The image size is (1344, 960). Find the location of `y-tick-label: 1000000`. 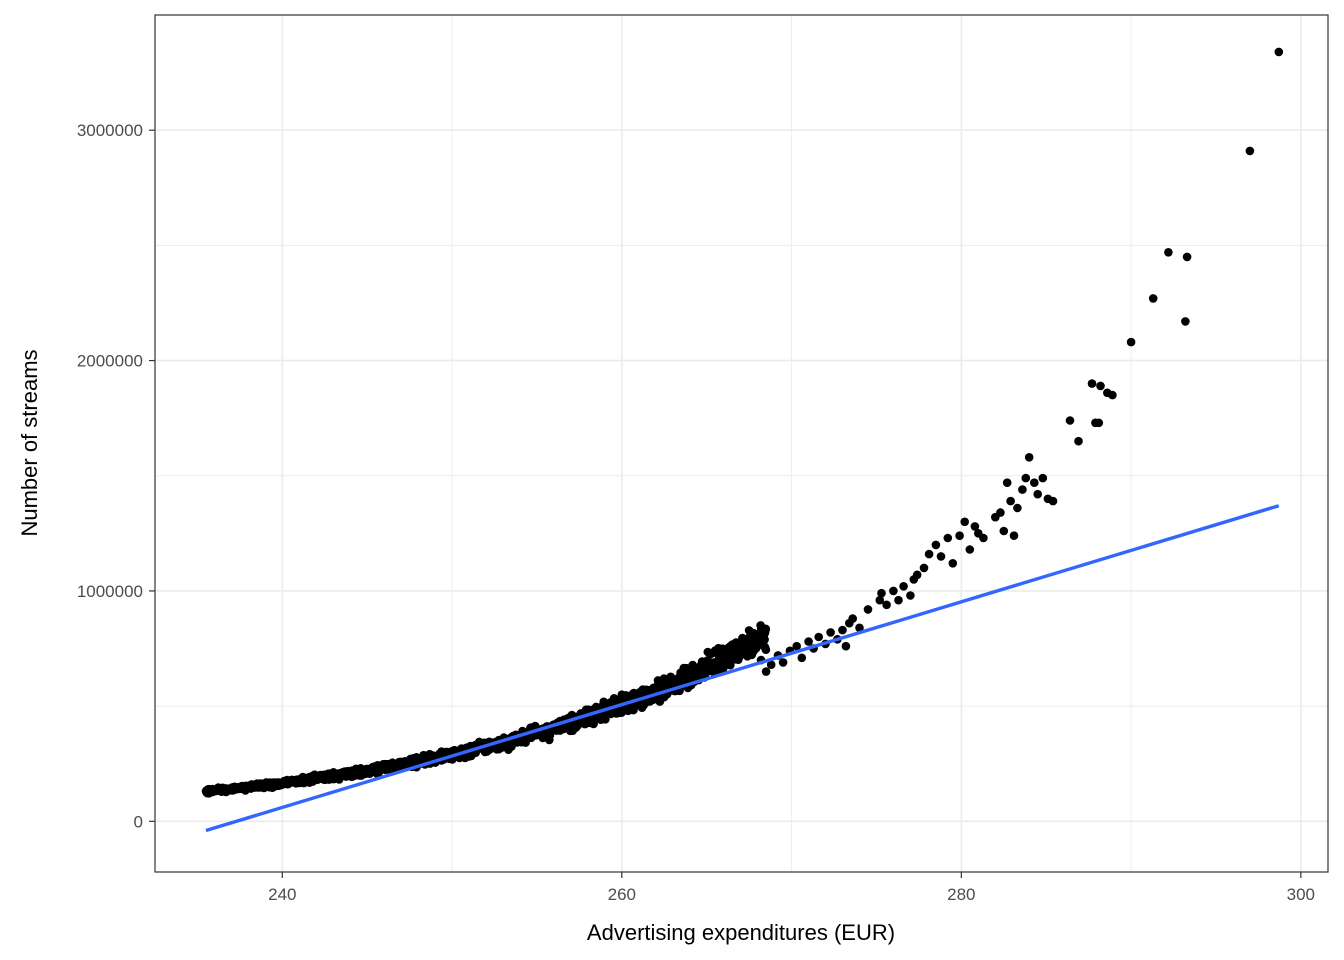

y-tick-label: 1000000 is located at coordinates (110, 591).